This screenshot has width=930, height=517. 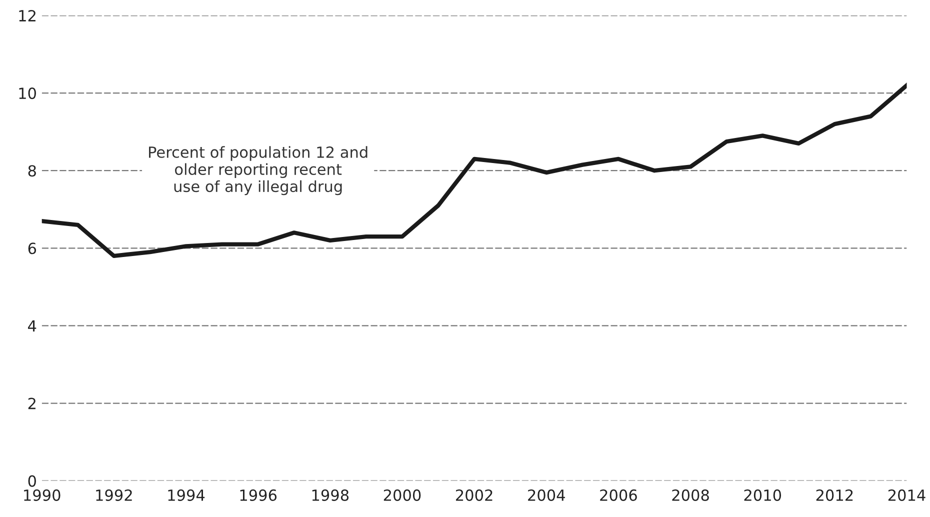 What do you see at coordinates (690, 495) in the screenshot?
I see `x-tick-label: 2008` at bounding box center [690, 495].